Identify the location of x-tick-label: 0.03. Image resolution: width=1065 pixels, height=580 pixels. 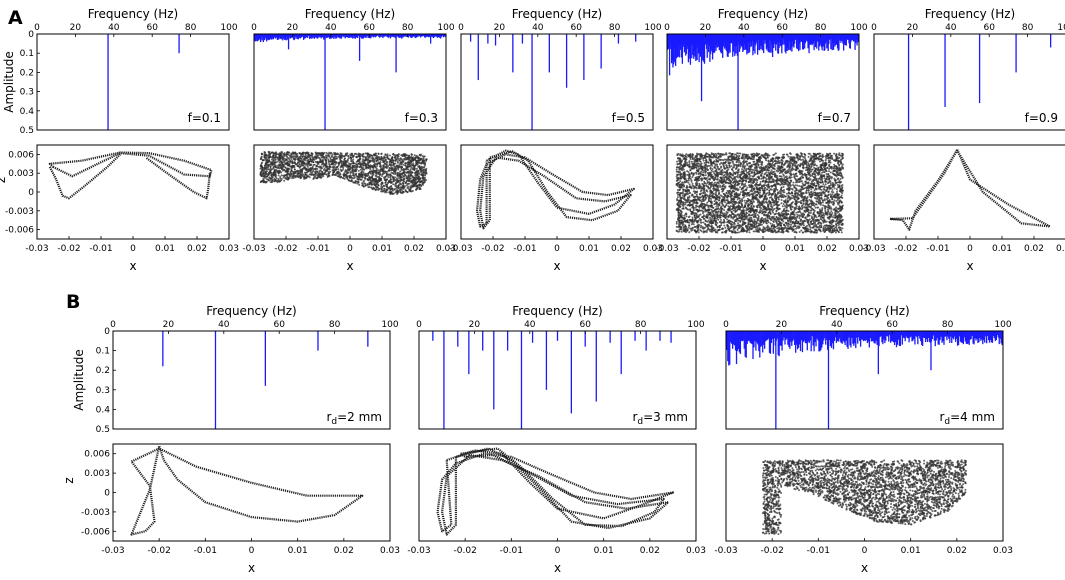
(229, 249).